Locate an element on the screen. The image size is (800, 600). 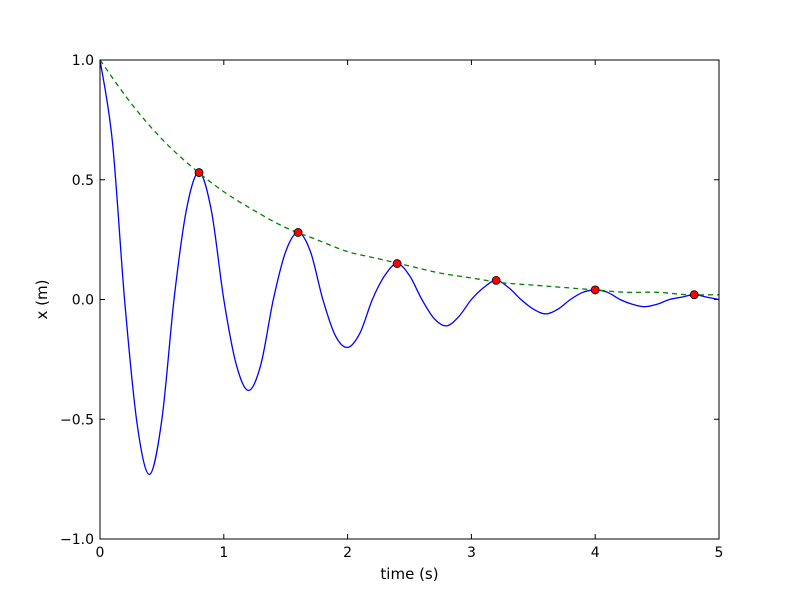
y-tick-label: −1.0 is located at coordinates (77, 540).